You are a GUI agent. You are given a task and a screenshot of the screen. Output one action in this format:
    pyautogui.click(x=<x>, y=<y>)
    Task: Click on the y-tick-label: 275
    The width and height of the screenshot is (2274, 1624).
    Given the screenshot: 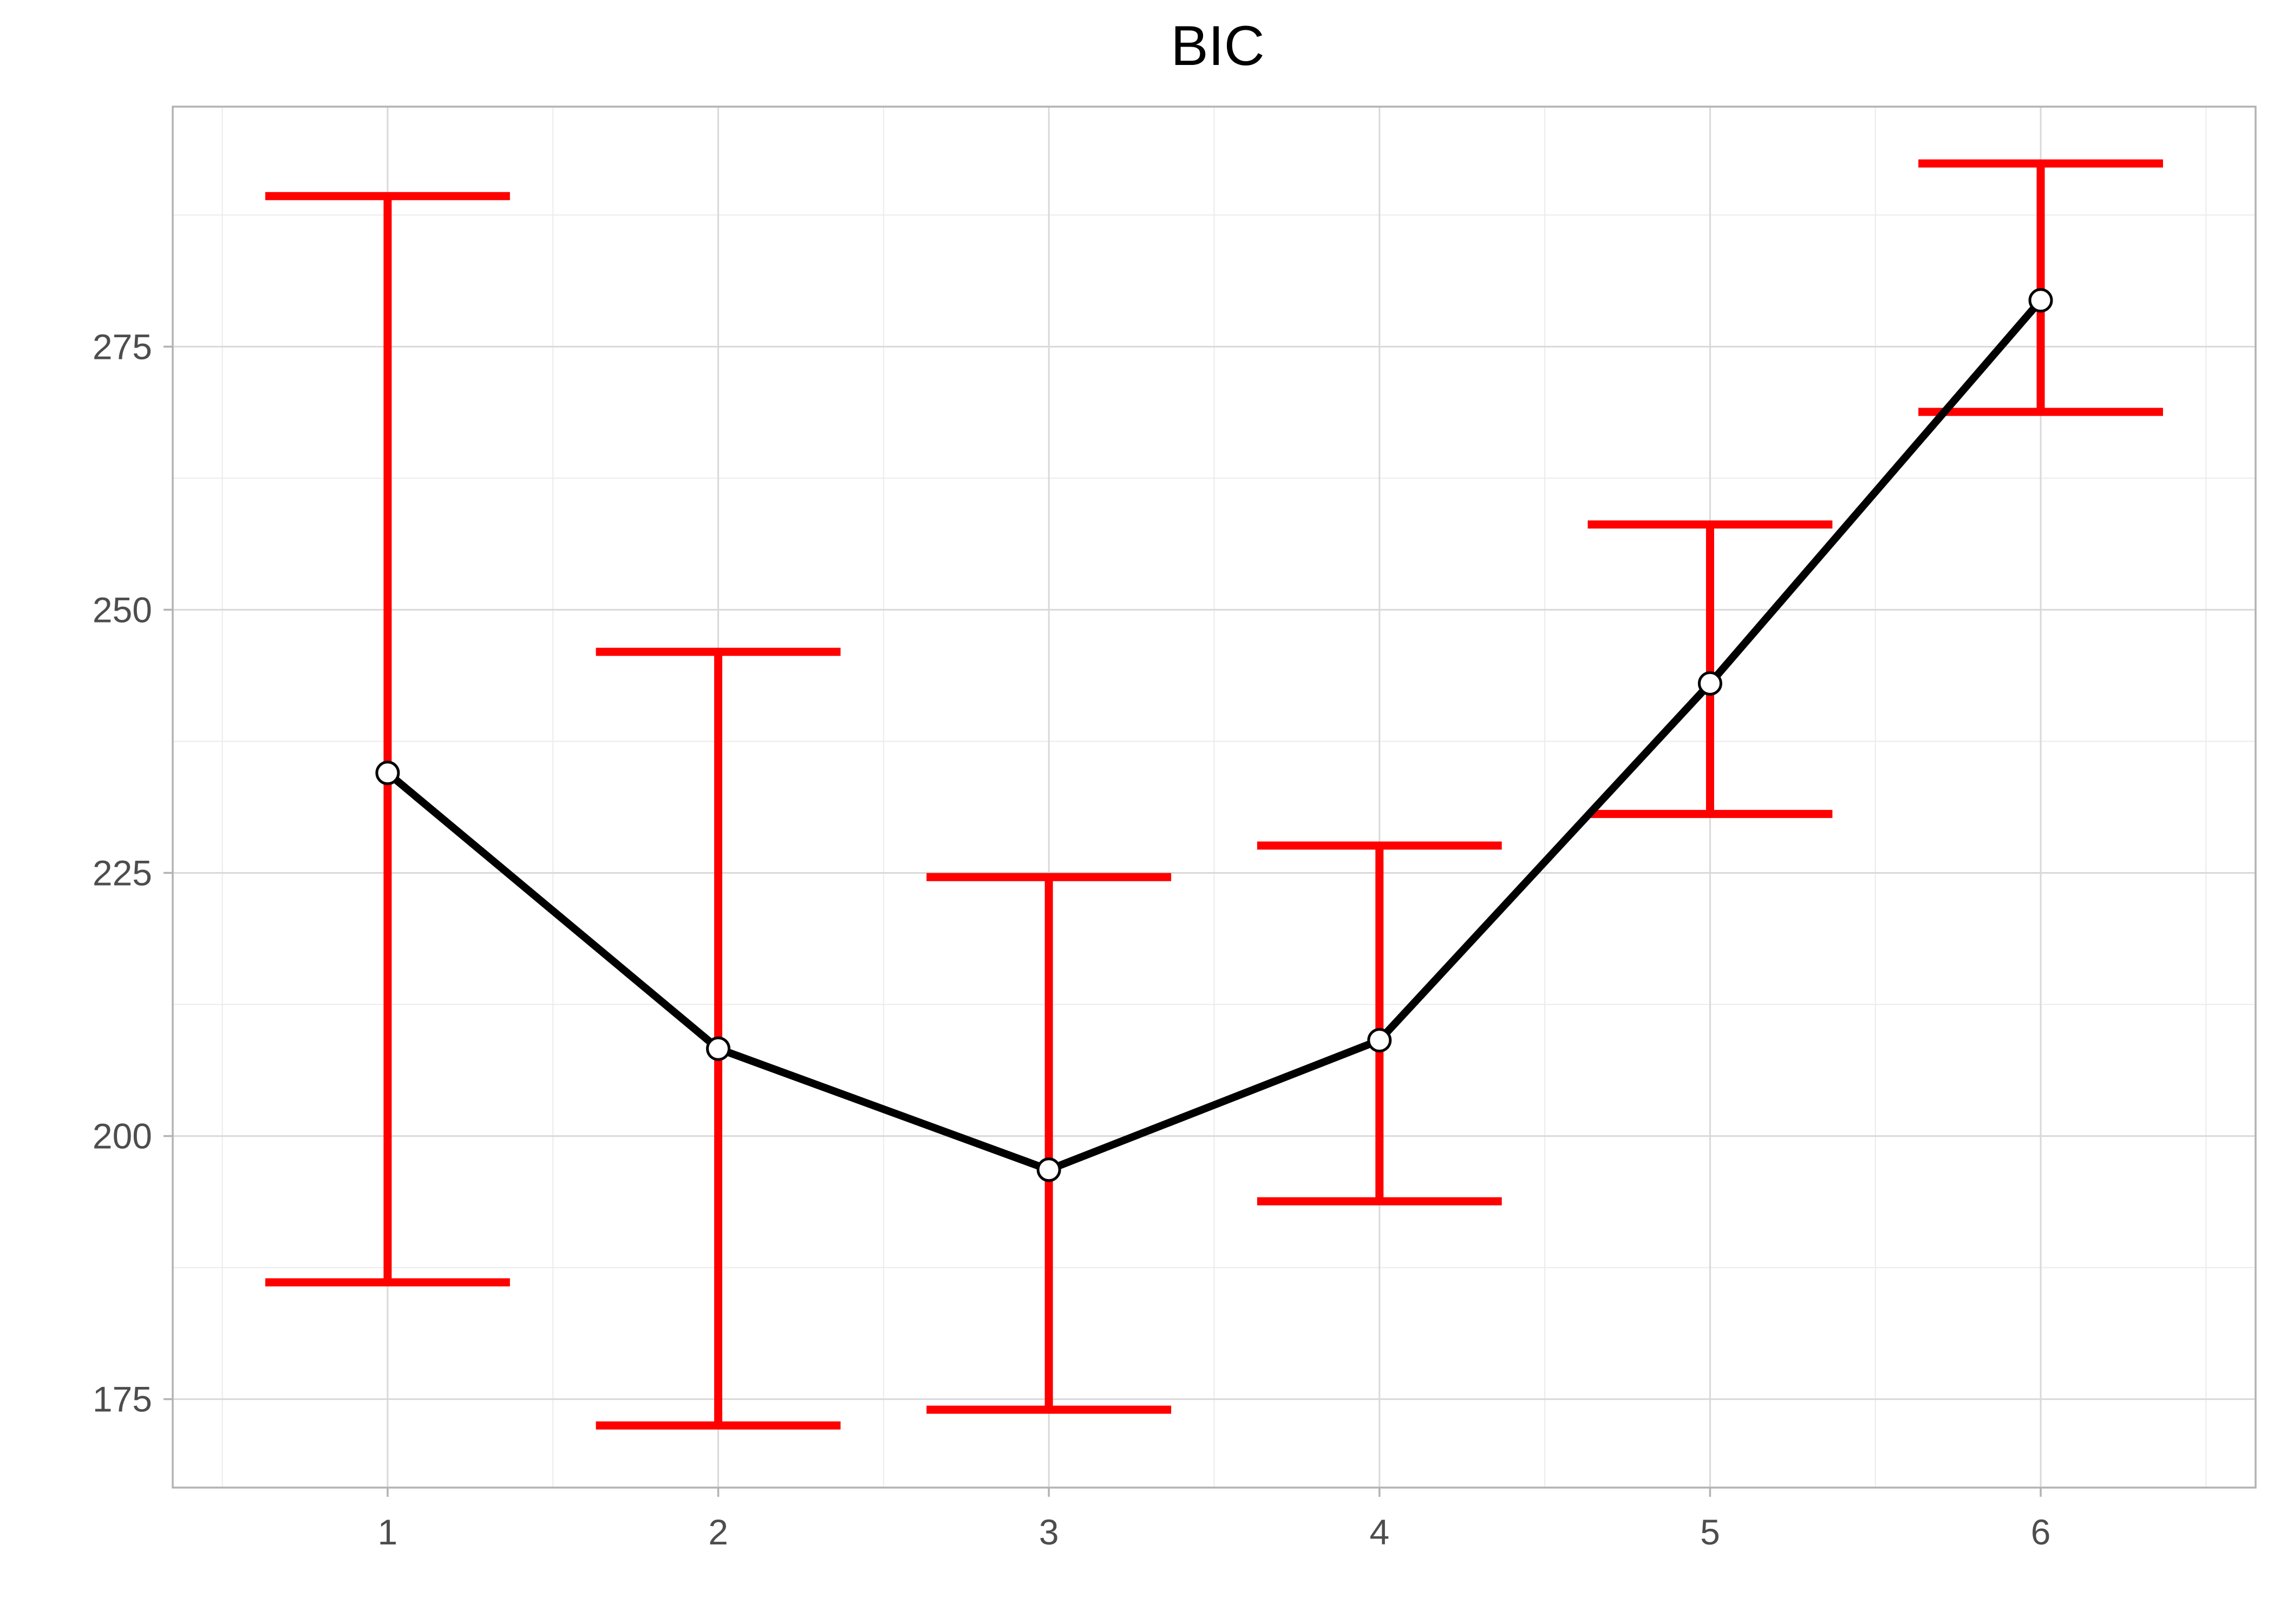 What is the action you would take?
    pyautogui.click(x=123, y=346)
    